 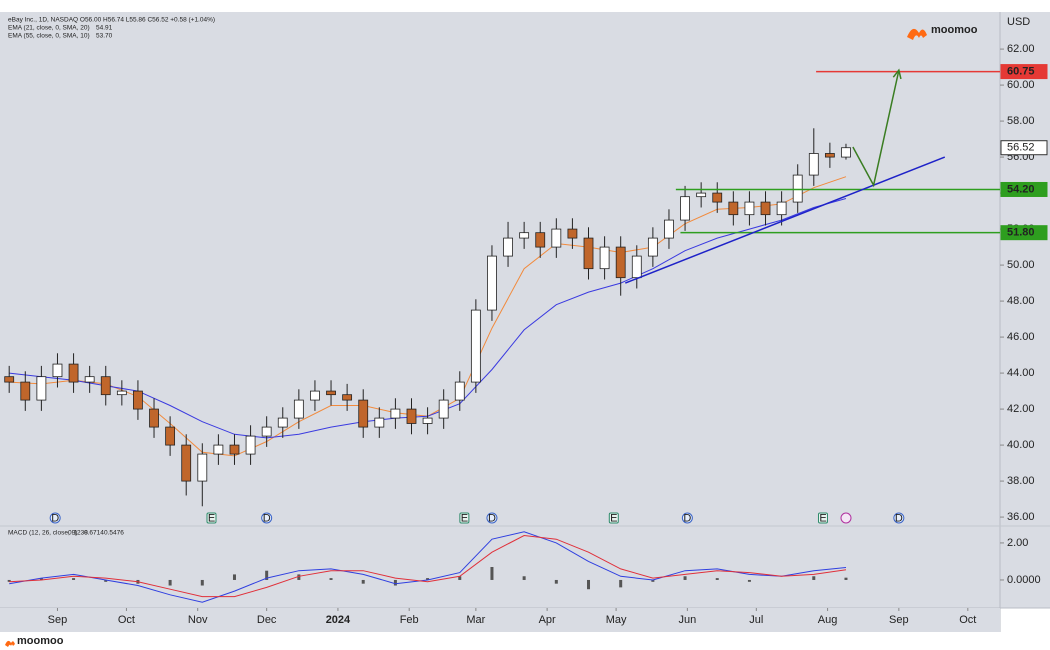 What do you see at coordinates (897, 74) in the screenshot?
I see `arrow-head` at bounding box center [897, 74].